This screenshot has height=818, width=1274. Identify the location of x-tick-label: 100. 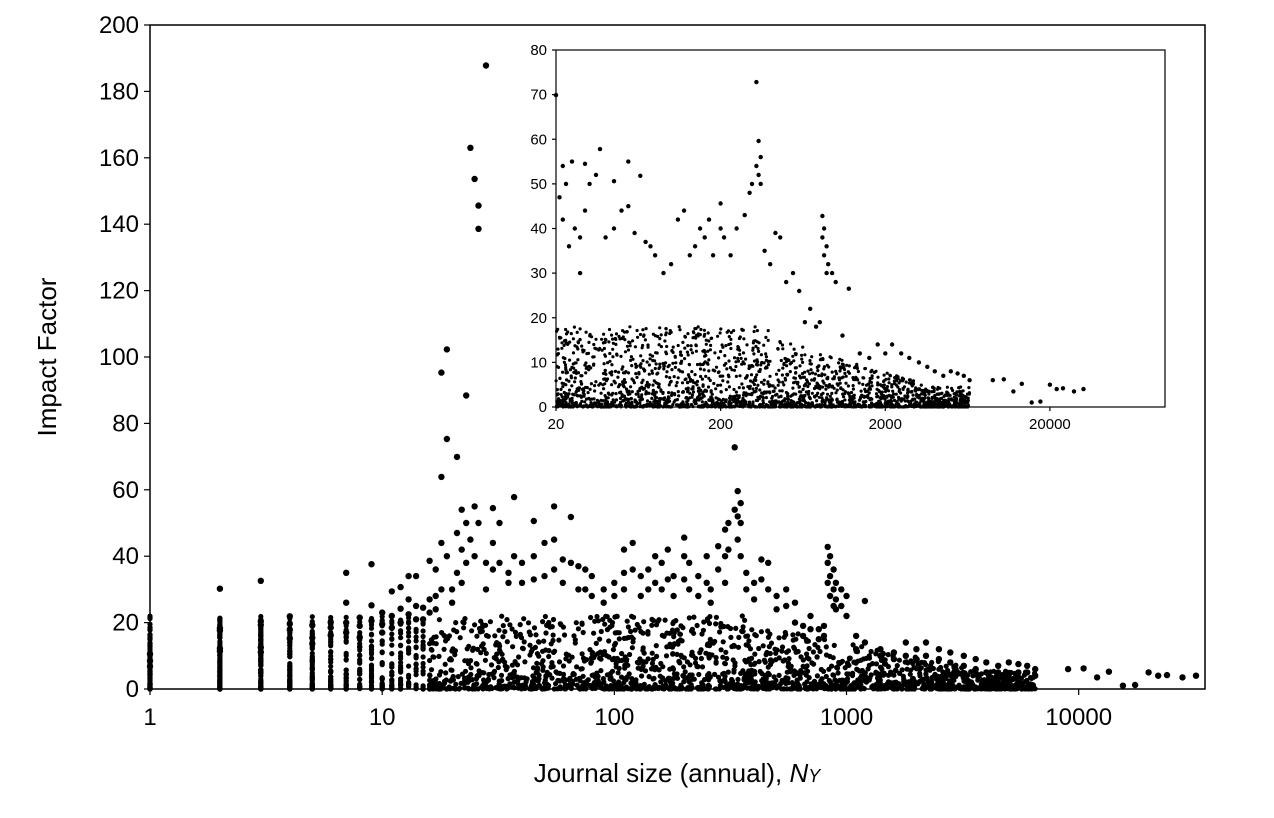
(614, 717).